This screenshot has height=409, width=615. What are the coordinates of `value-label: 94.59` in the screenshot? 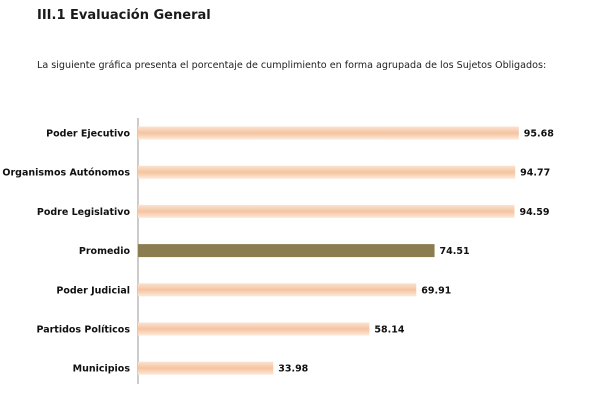 It's located at (534, 212).